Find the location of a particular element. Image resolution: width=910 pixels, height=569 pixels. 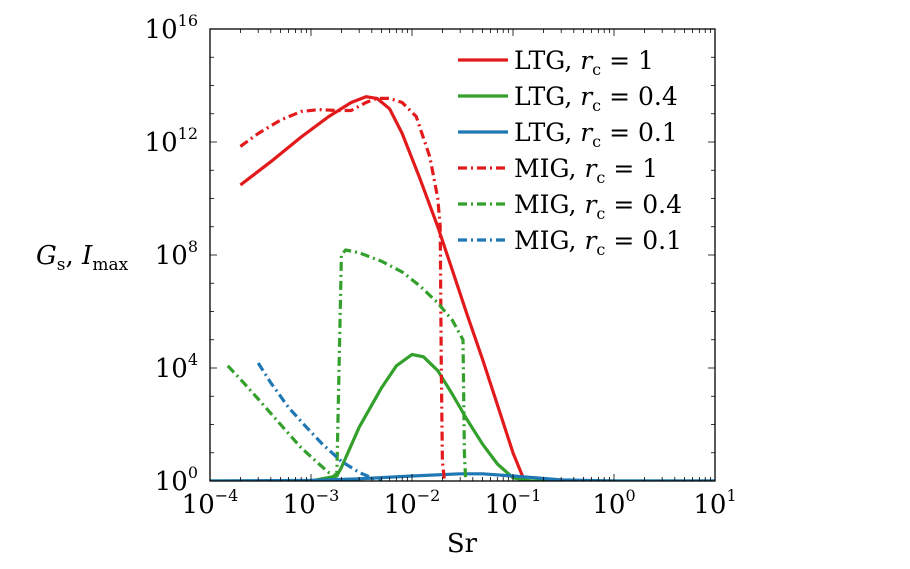

legend-label-mig-r-c-0-4: MIG, rc = 0.4 is located at coordinates (598, 206).